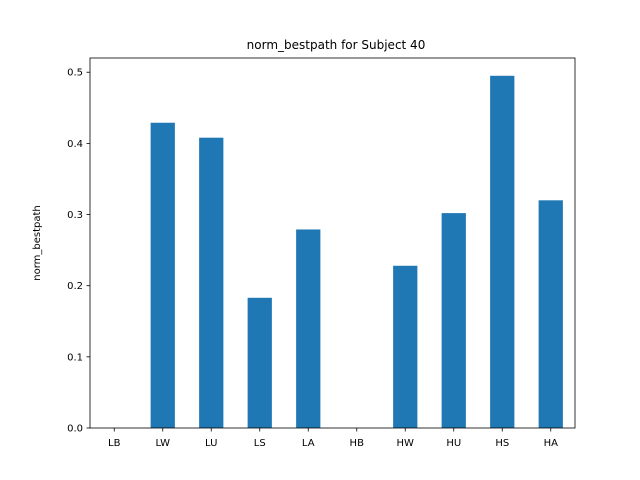 The width and height of the screenshot is (640, 480). What do you see at coordinates (75, 144) in the screenshot?
I see `y-tick-label: 0.4` at bounding box center [75, 144].